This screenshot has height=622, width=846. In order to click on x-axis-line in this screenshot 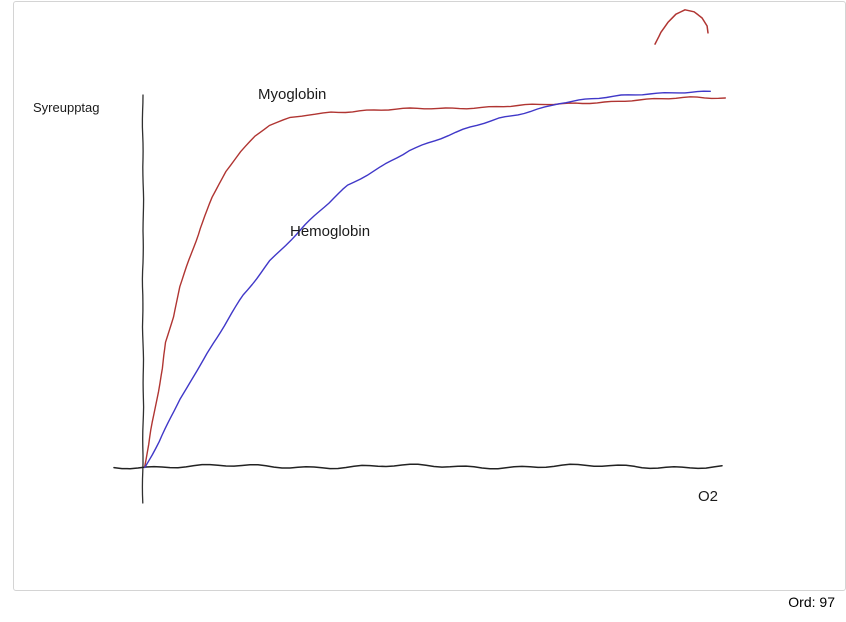, I will do `click(418, 466)`.